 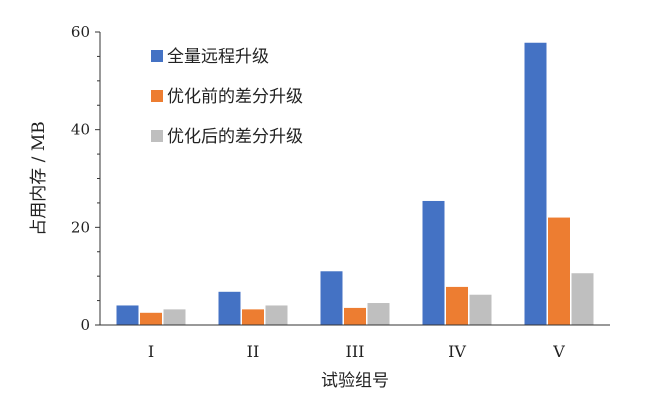 I want to click on legend-label-1: 全量远程升级, so click(x=218, y=57).